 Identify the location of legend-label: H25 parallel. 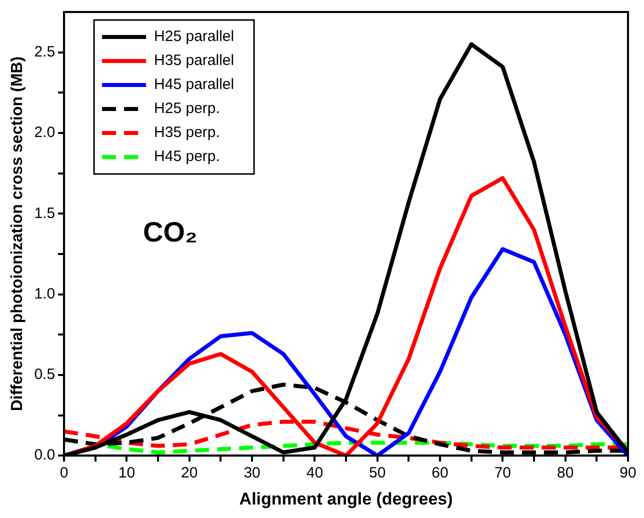
(194, 37).